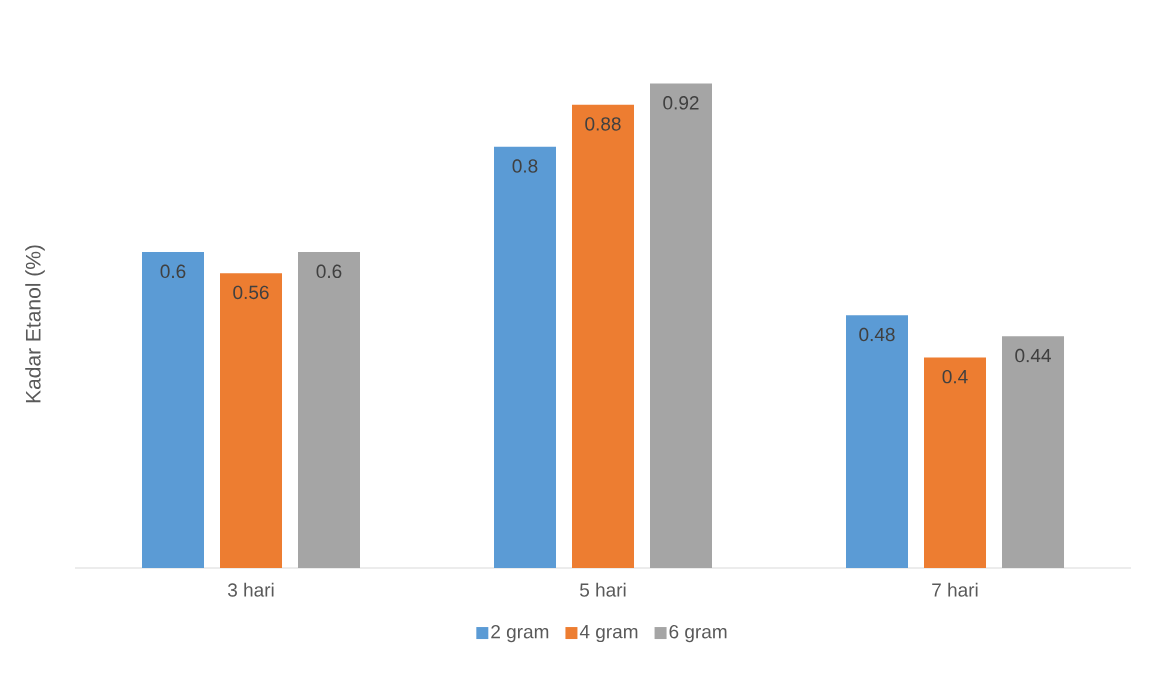 This screenshot has width=1149, height=677. What do you see at coordinates (603, 124) in the screenshot?
I see `data-label: 0.88` at bounding box center [603, 124].